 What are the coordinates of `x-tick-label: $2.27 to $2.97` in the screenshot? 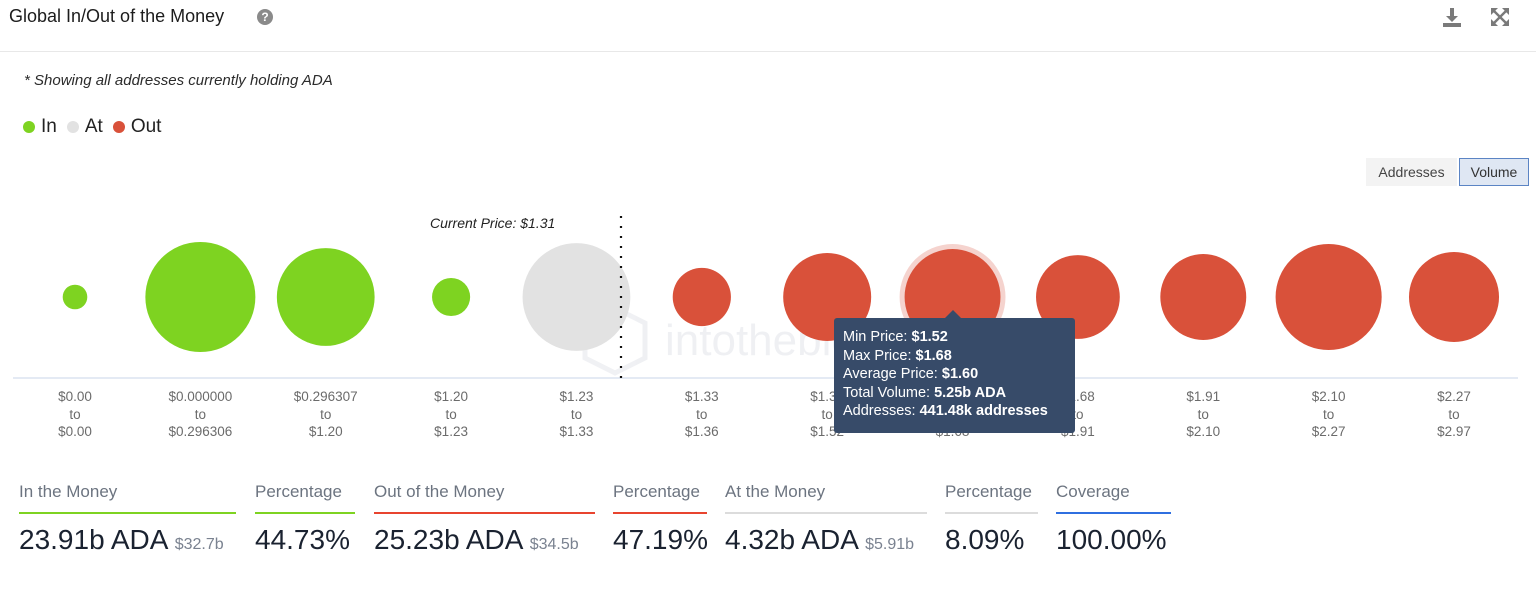 It's located at (1454, 414).